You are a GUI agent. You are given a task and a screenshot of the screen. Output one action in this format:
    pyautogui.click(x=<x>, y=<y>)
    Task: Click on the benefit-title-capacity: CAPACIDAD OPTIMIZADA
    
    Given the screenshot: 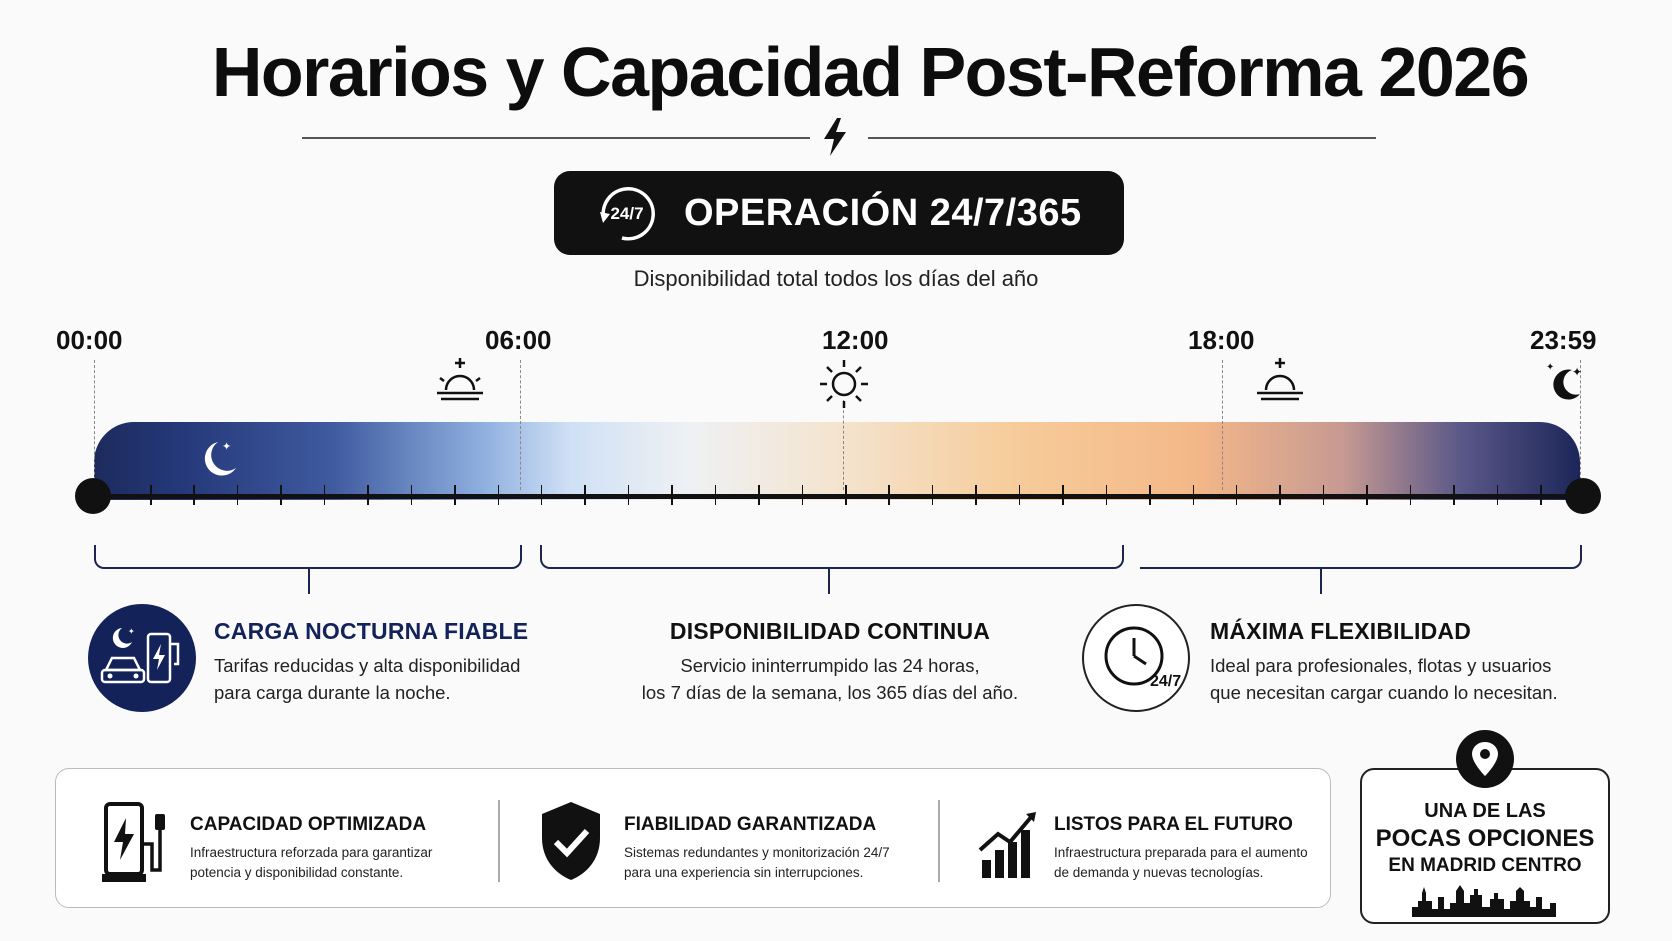 What is the action you would take?
    pyautogui.click(x=308, y=824)
    